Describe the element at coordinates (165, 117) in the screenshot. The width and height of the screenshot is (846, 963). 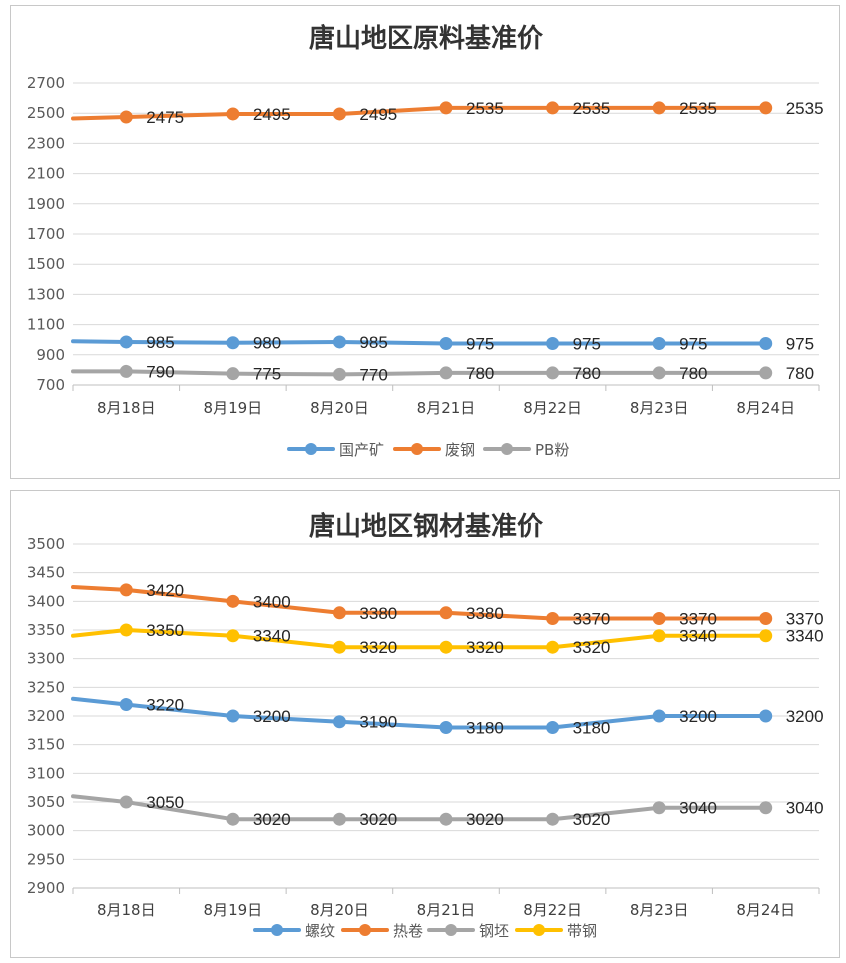
I see `data-label: 2475` at that location.